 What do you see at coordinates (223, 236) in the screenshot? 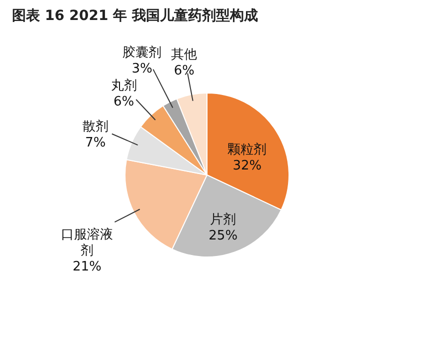
I see `data-label: 25%` at bounding box center [223, 236].